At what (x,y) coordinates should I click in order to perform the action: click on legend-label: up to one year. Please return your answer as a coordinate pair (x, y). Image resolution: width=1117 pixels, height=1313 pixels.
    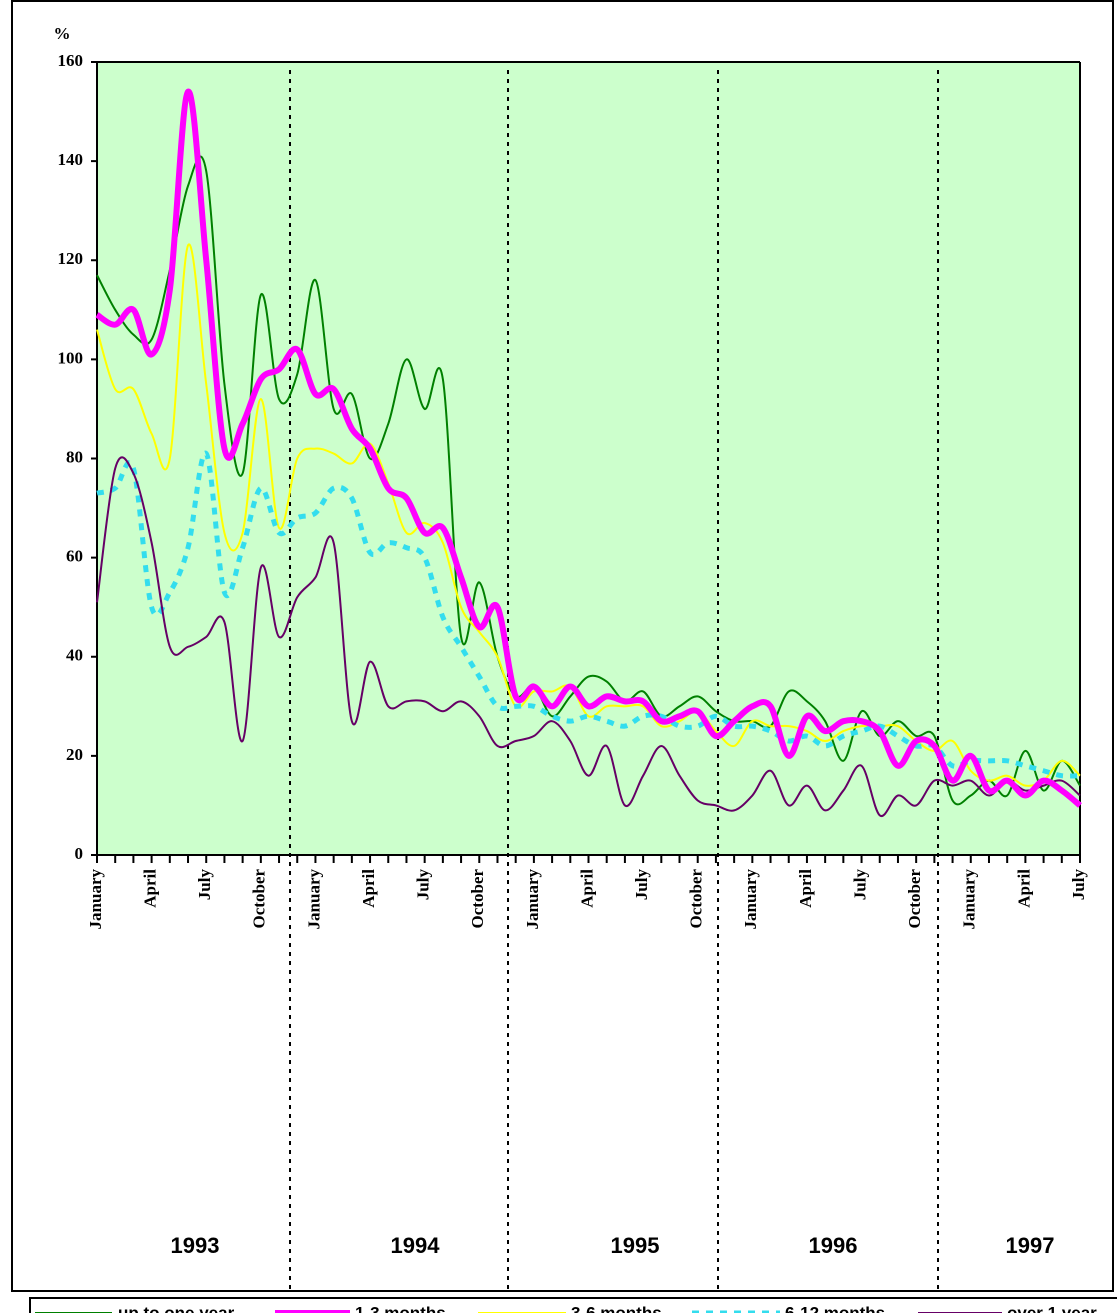
    Looking at the image, I should click on (176, 1308).